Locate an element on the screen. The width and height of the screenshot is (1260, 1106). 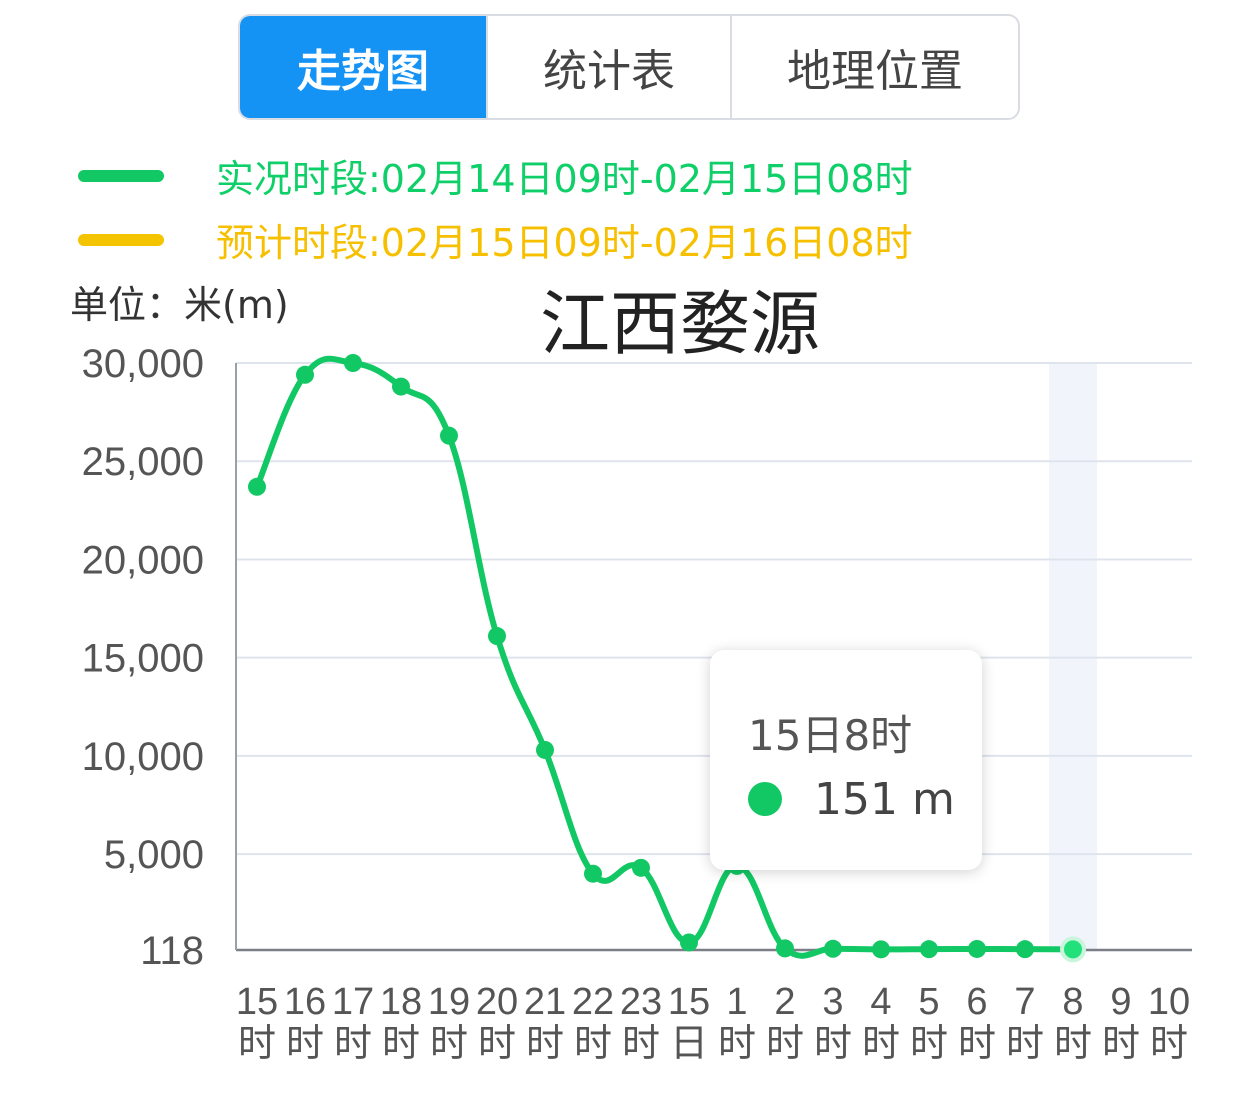
tab-location: 地理位置 is located at coordinates (875, 71).